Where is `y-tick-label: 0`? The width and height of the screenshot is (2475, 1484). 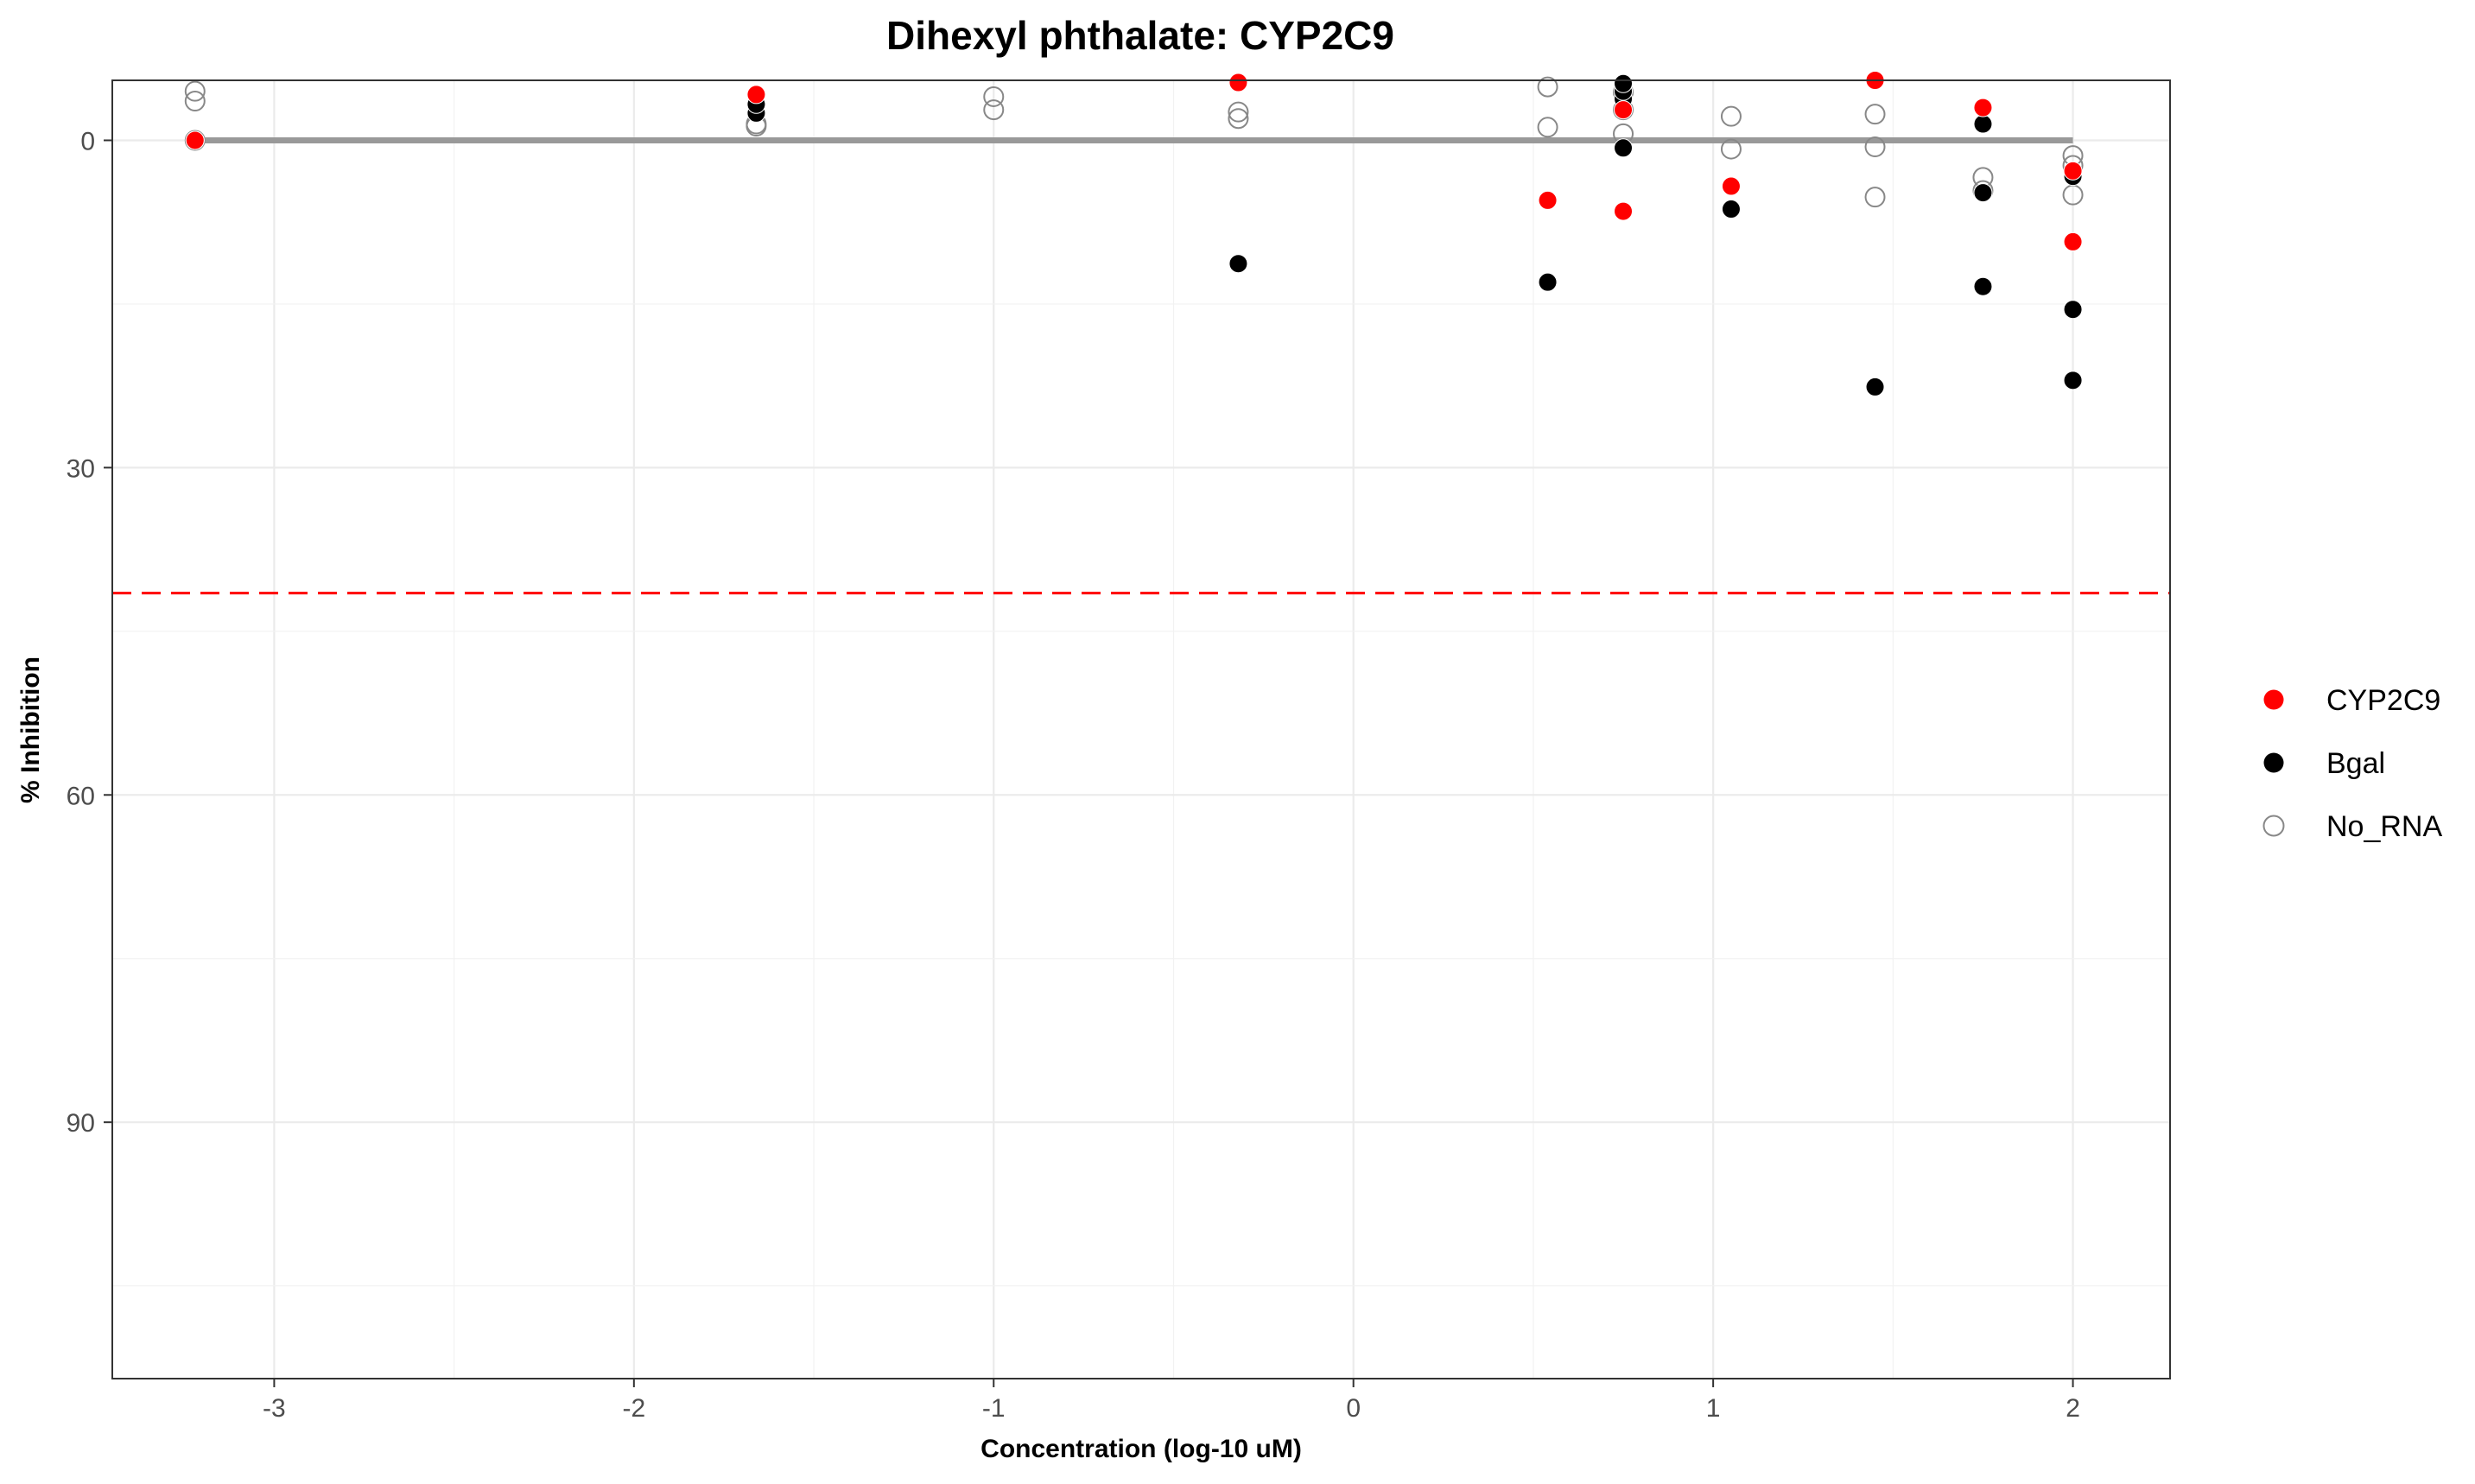 y-tick-label: 0 is located at coordinates (87, 141).